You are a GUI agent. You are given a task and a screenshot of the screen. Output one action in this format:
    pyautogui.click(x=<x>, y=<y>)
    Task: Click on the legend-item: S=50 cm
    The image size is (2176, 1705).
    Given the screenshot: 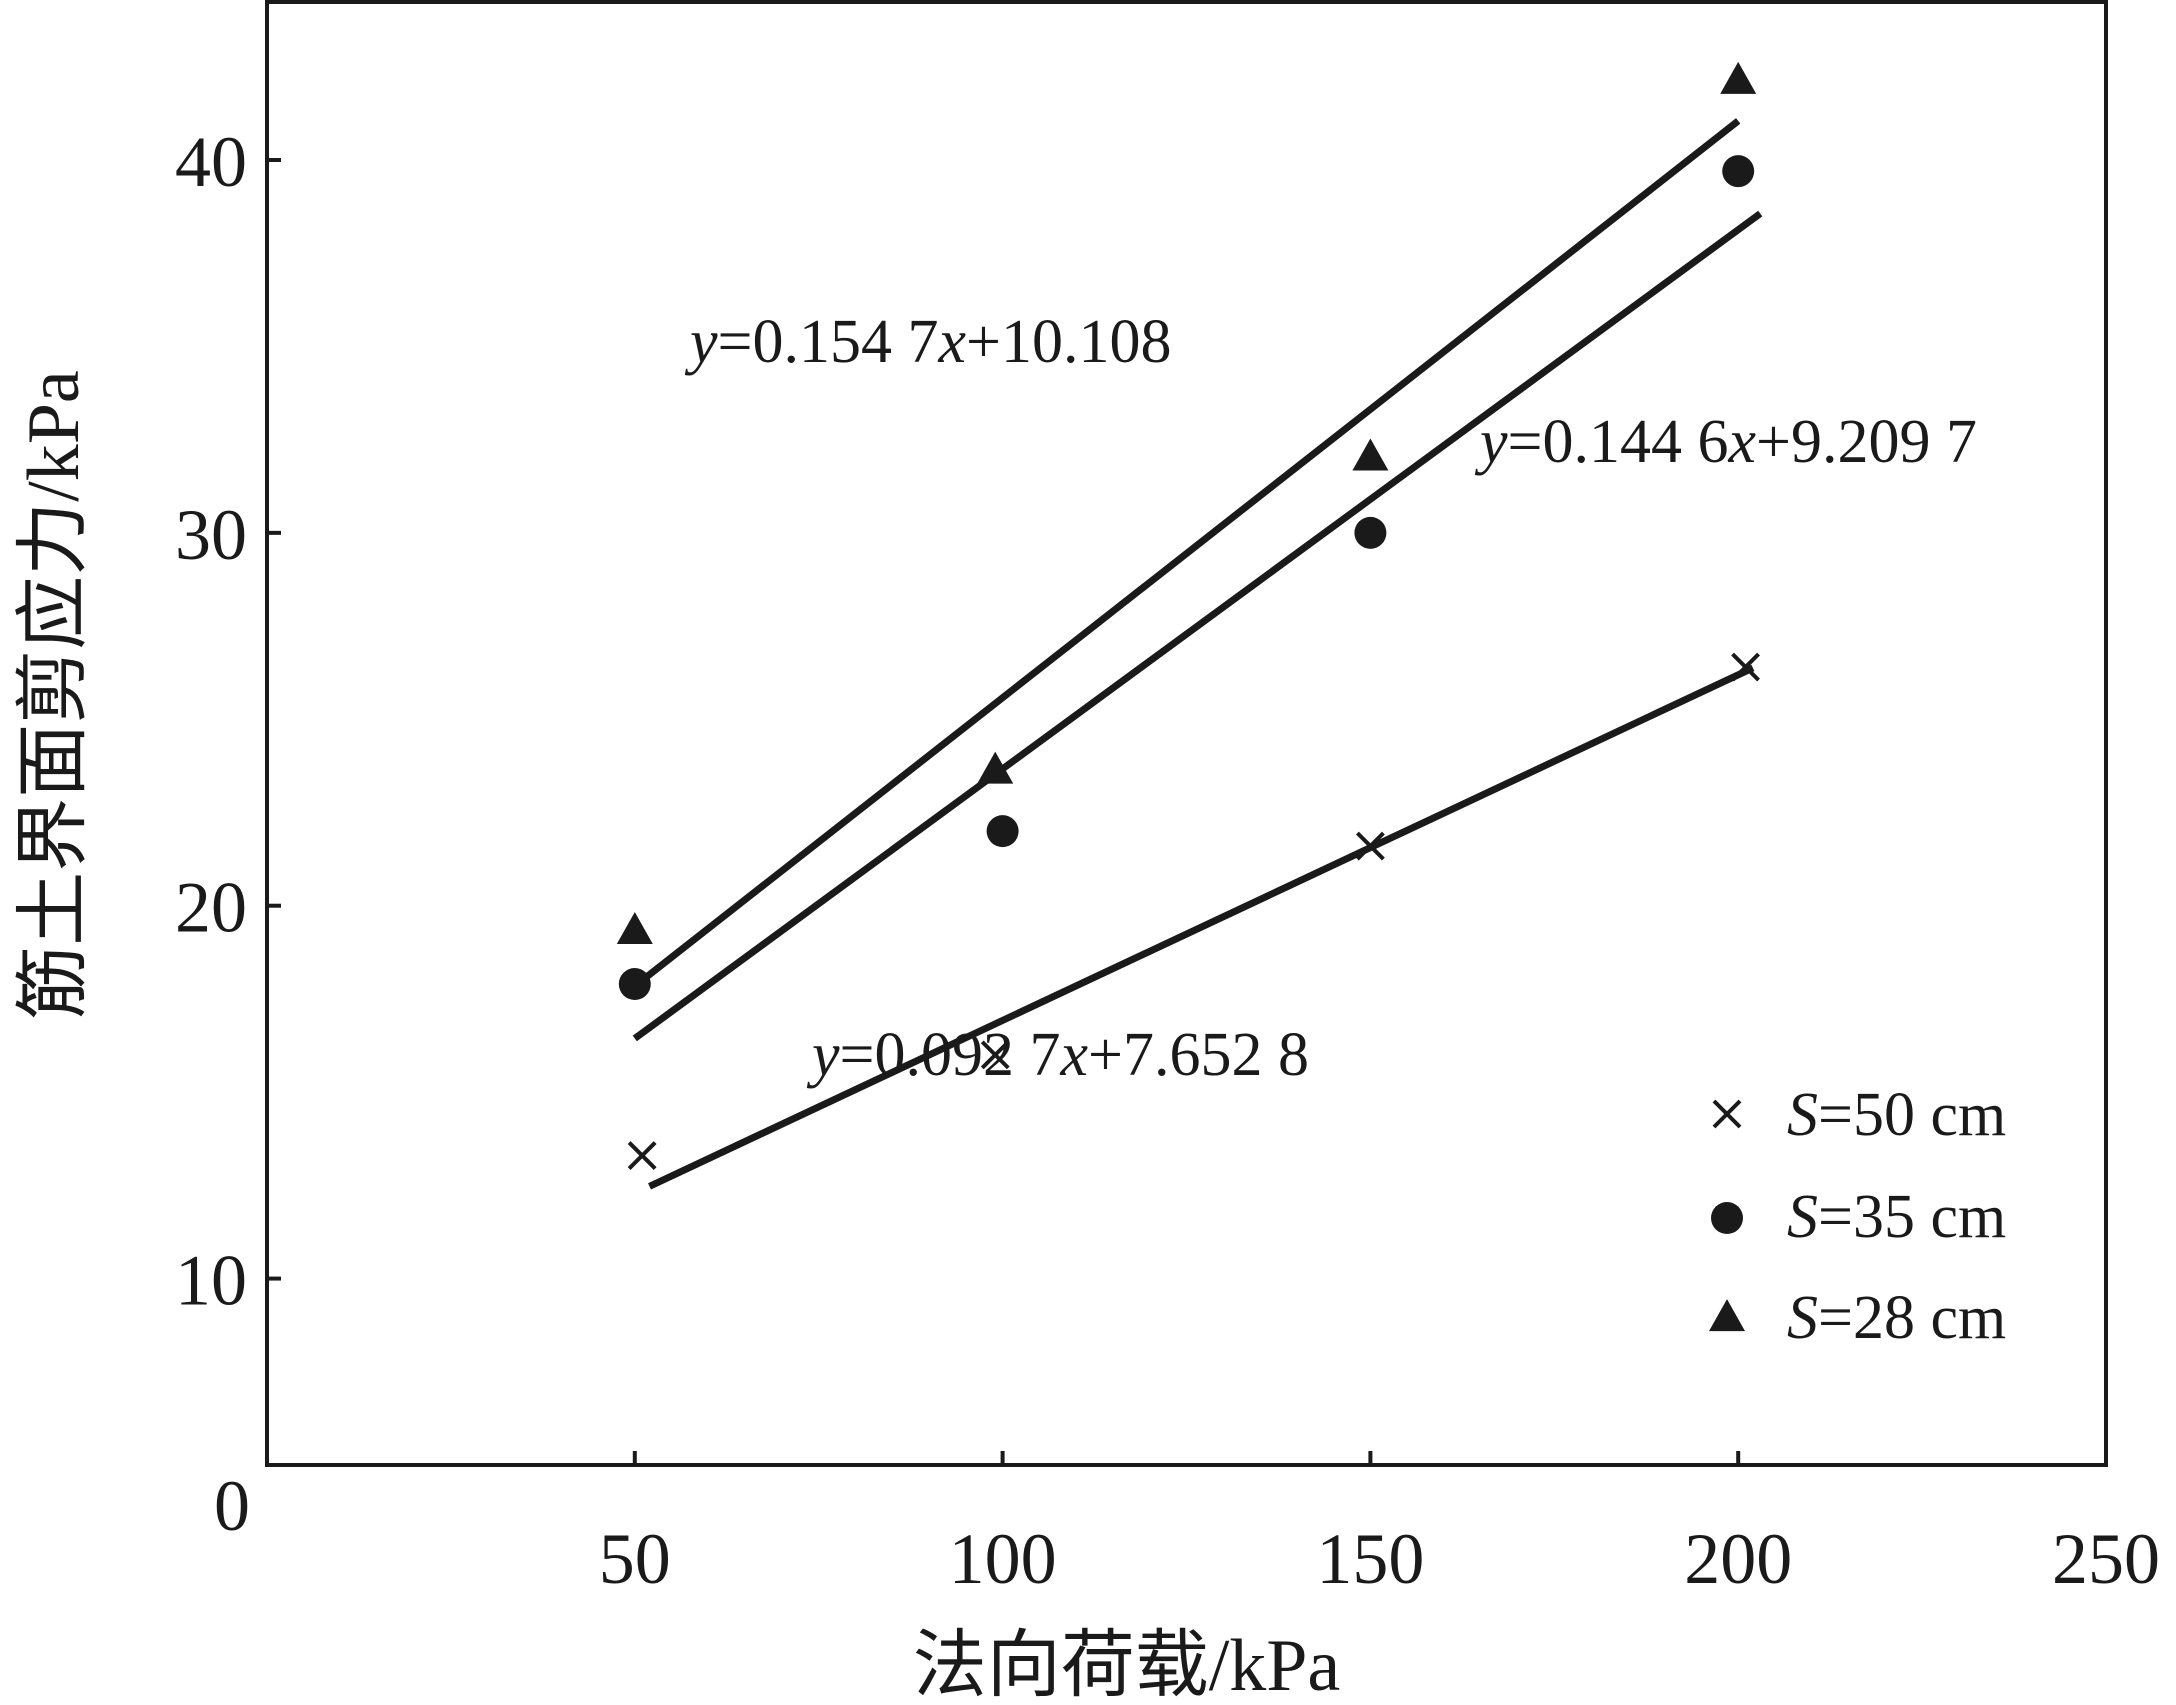 What is the action you would take?
    pyautogui.click(x=1859, y=1115)
    